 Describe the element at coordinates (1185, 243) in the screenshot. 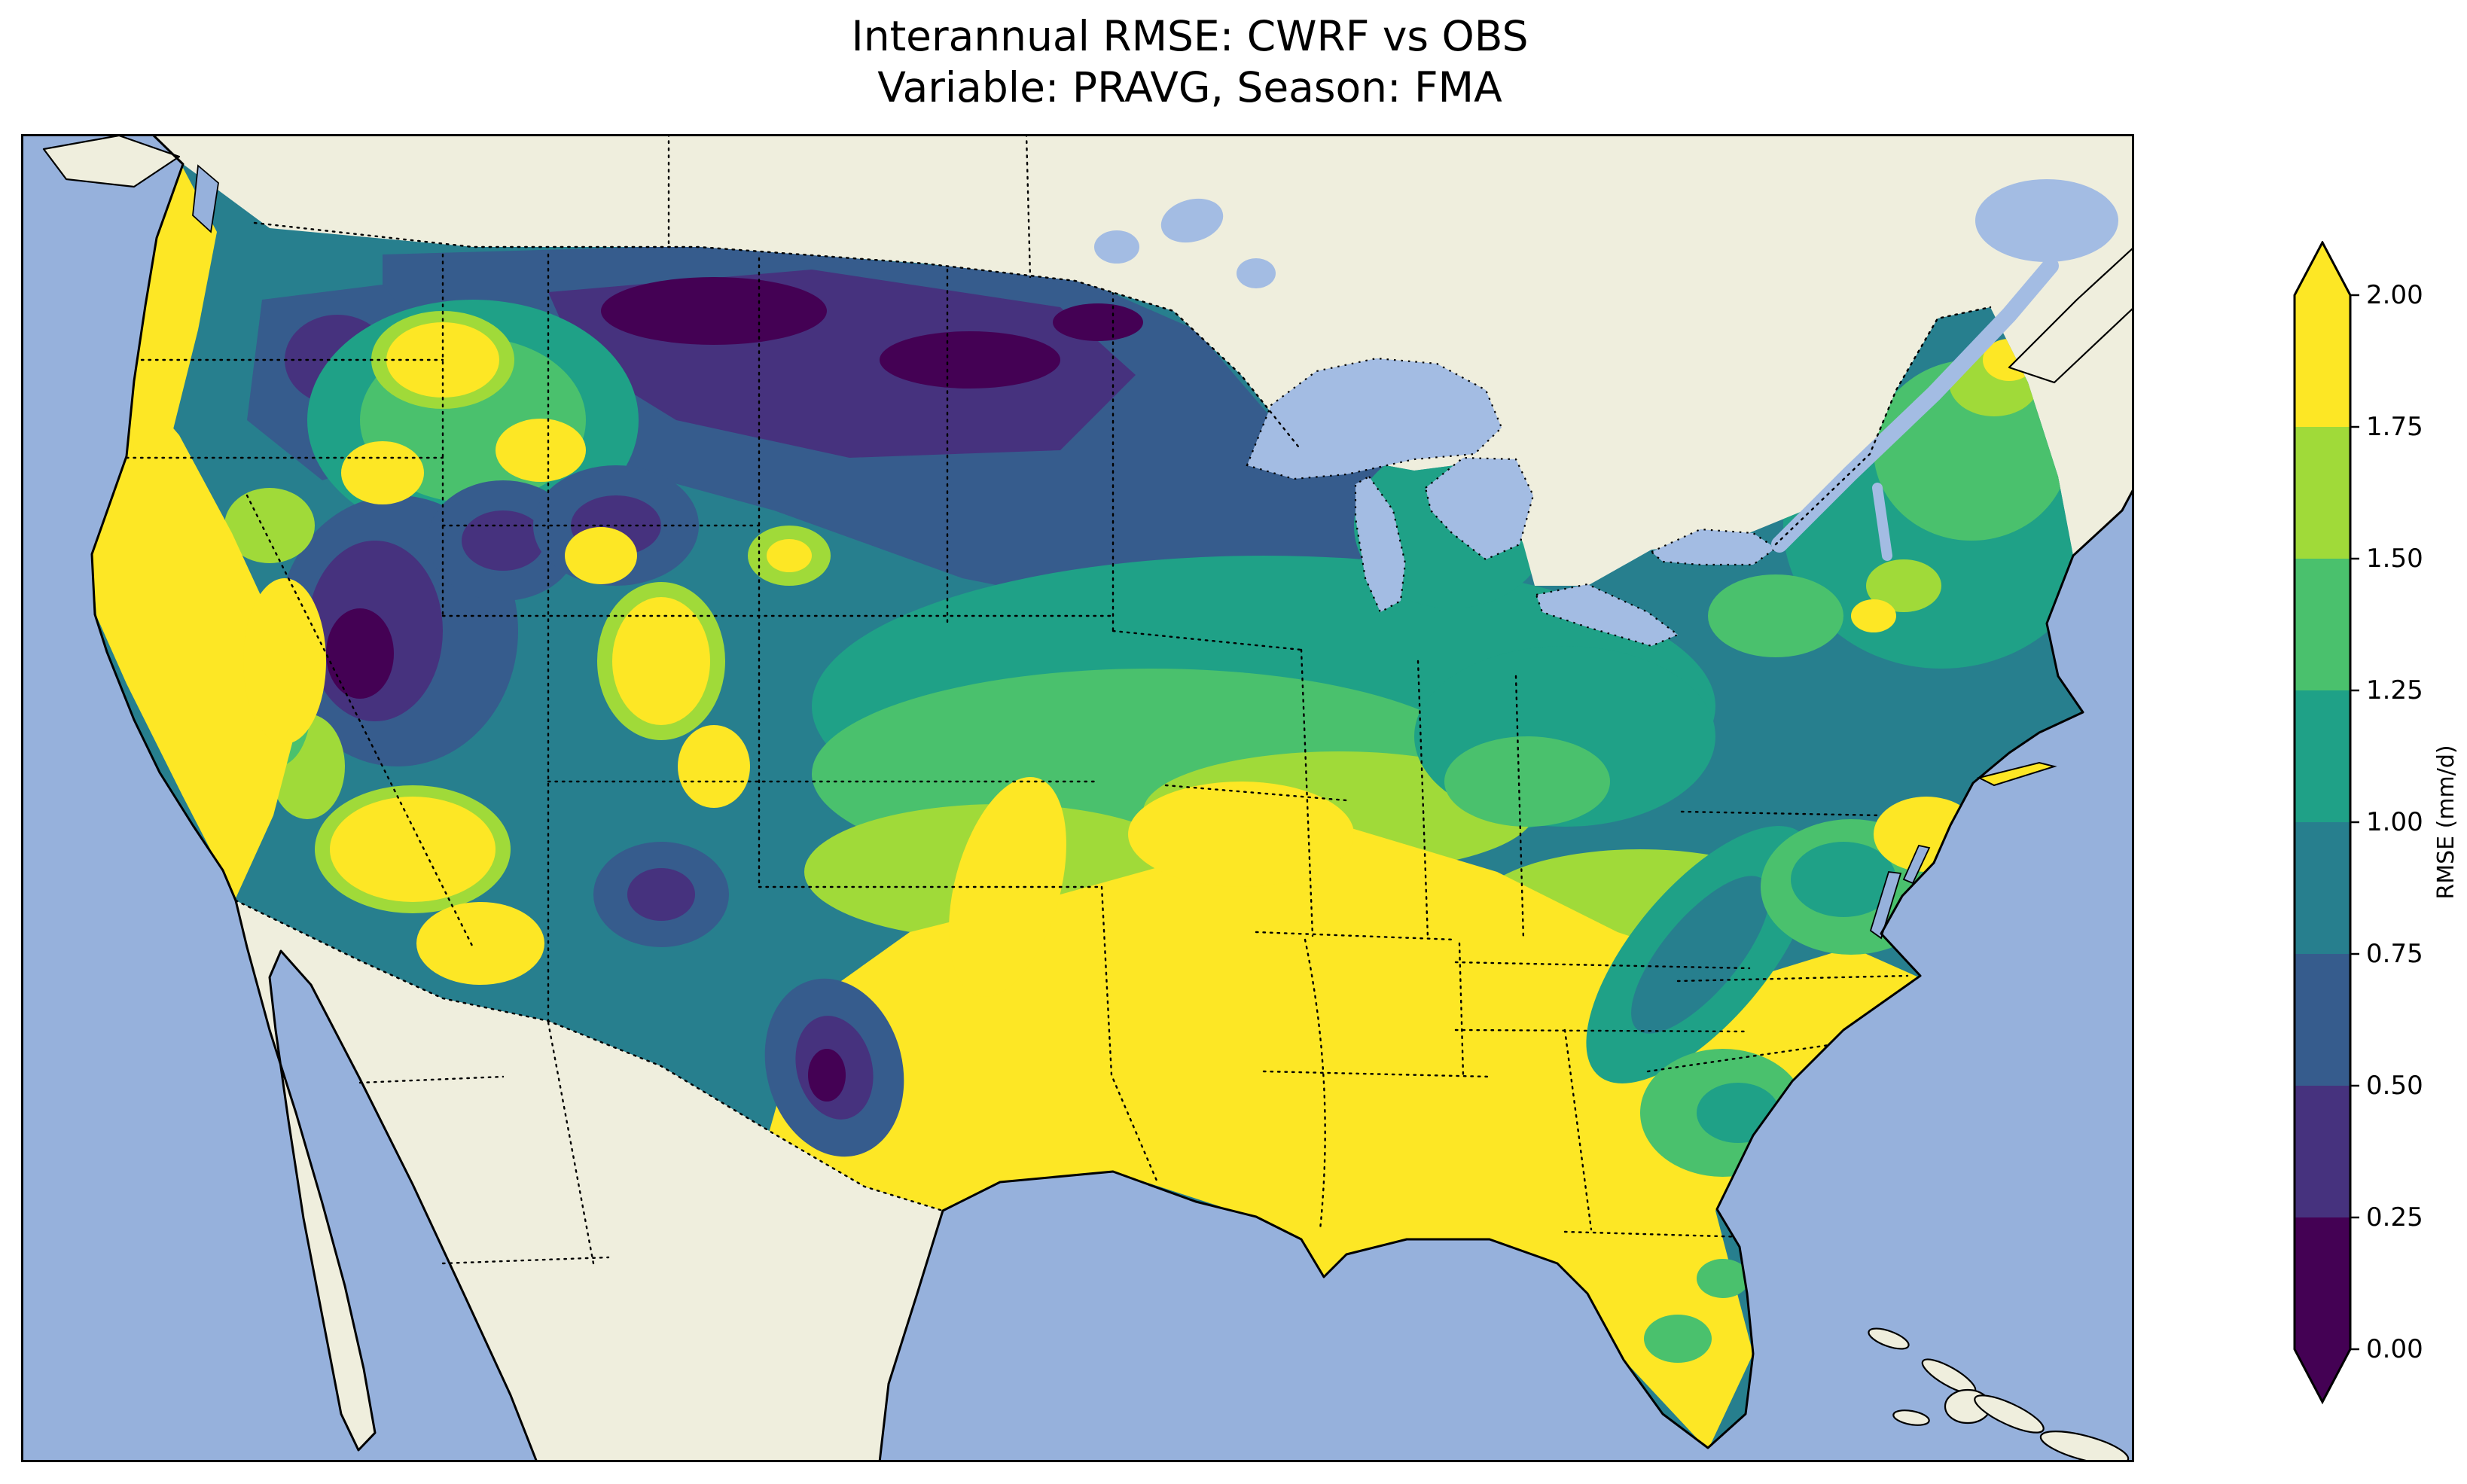

I see `canadian-lakes` at that location.